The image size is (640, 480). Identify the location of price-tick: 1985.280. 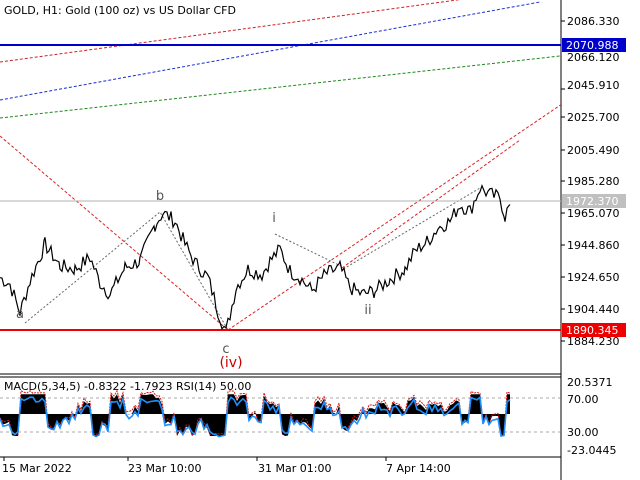
(593, 181).